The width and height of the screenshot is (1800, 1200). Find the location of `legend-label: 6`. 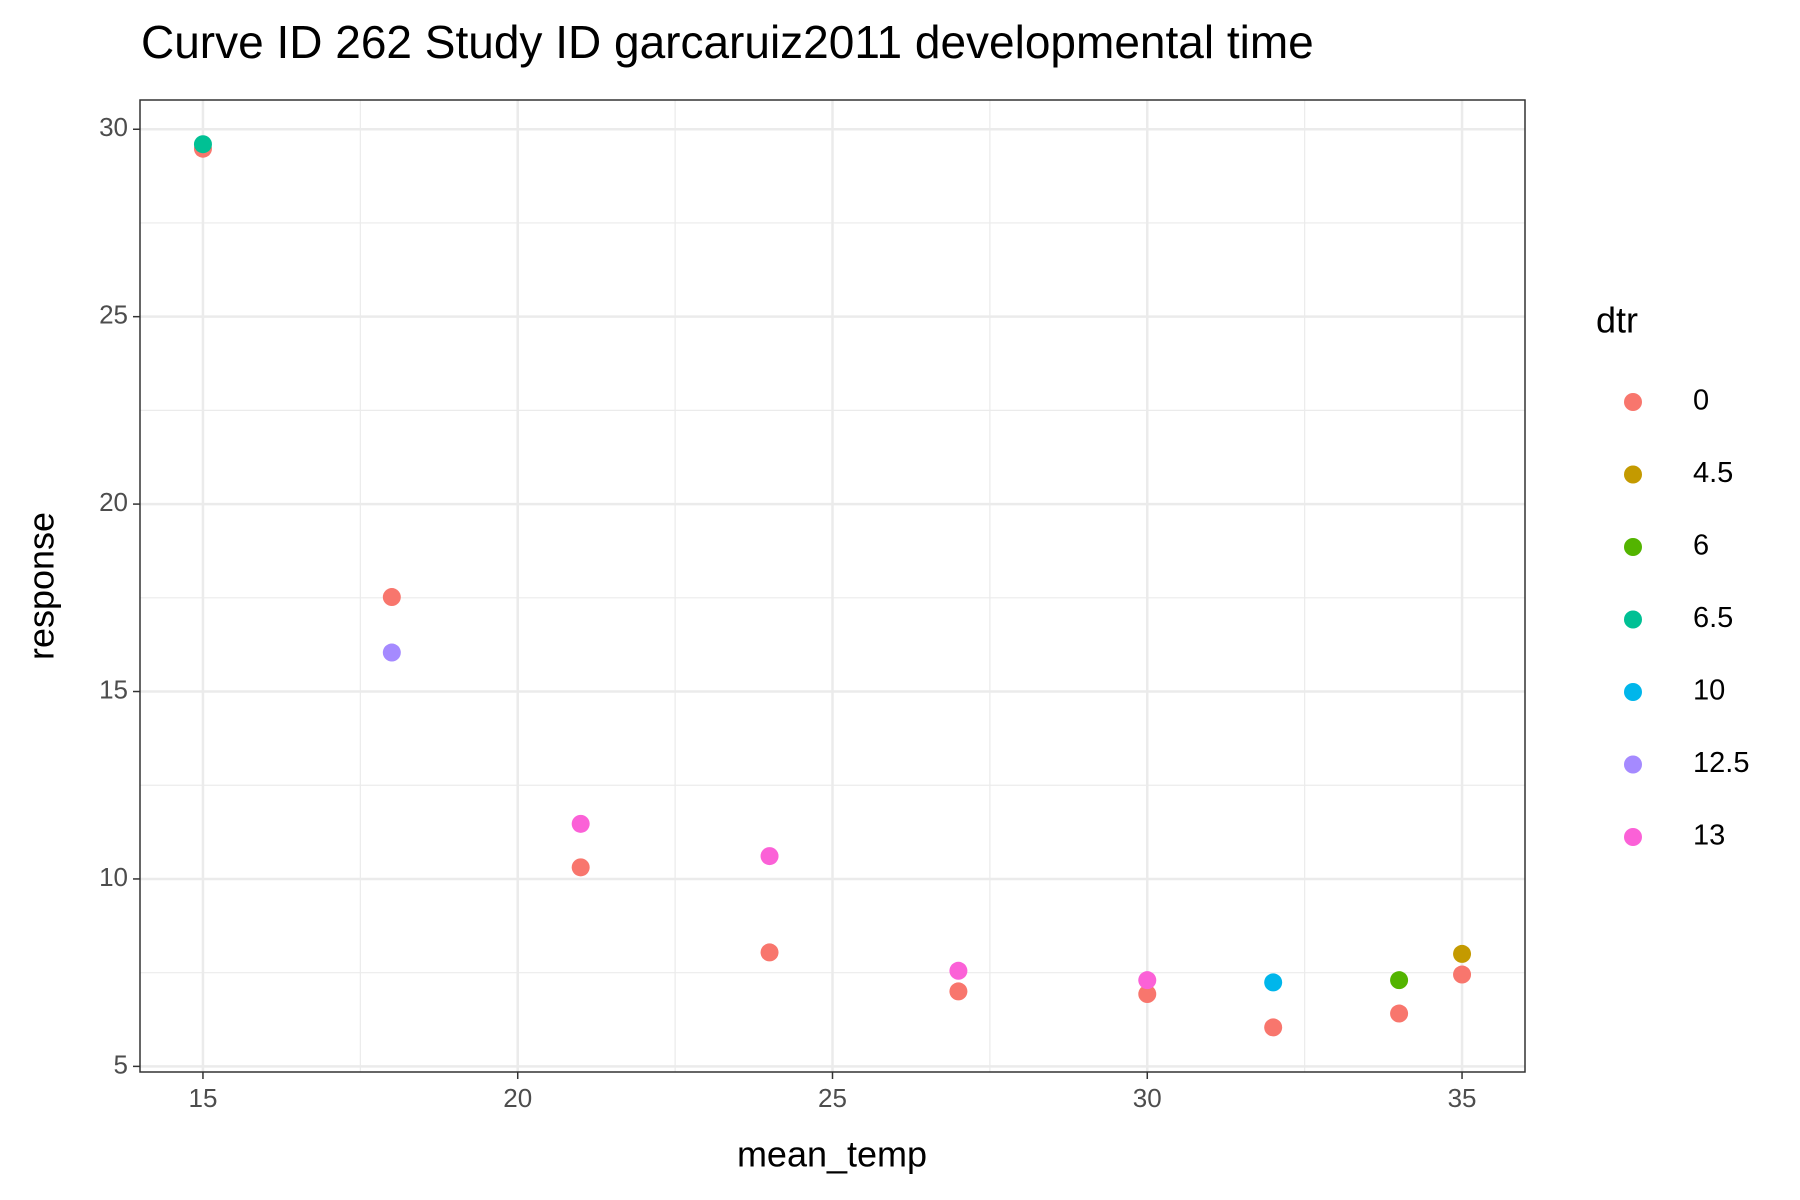

legend-label: 6 is located at coordinates (1701, 546).